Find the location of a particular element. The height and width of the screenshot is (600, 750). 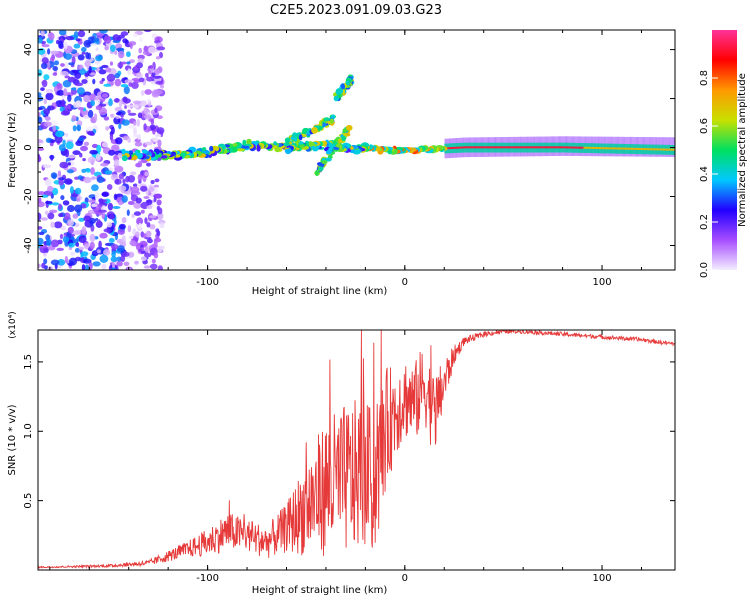

x-tick-label: 100 is located at coordinates (601, 578).